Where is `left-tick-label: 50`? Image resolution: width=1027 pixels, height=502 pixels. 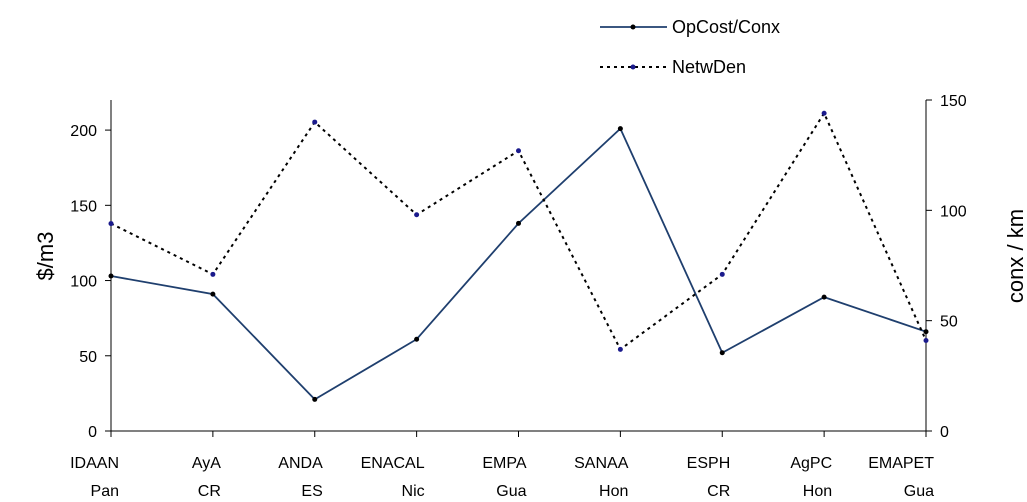 left-tick-label: 50 is located at coordinates (88, 357).